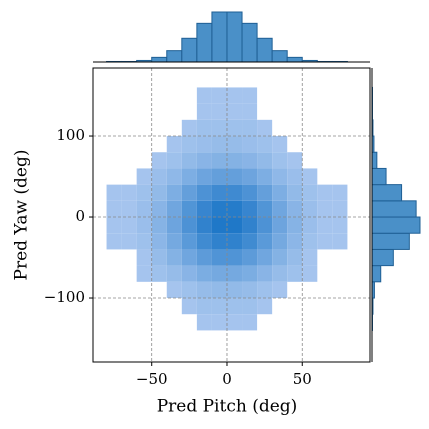 The image size is (429, 429). Describe the element at coordinates (152, 379) in the screenshot. I see `x-tick-label: −50` at that location.